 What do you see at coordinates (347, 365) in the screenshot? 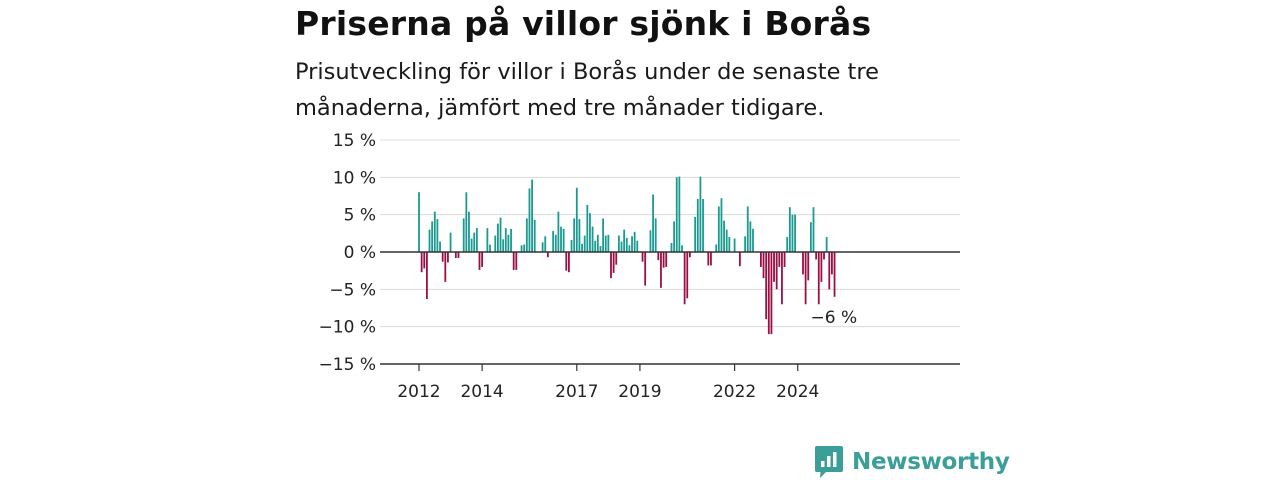
I see `y-tick-label: −15 %` at bounding box center [347, 365].